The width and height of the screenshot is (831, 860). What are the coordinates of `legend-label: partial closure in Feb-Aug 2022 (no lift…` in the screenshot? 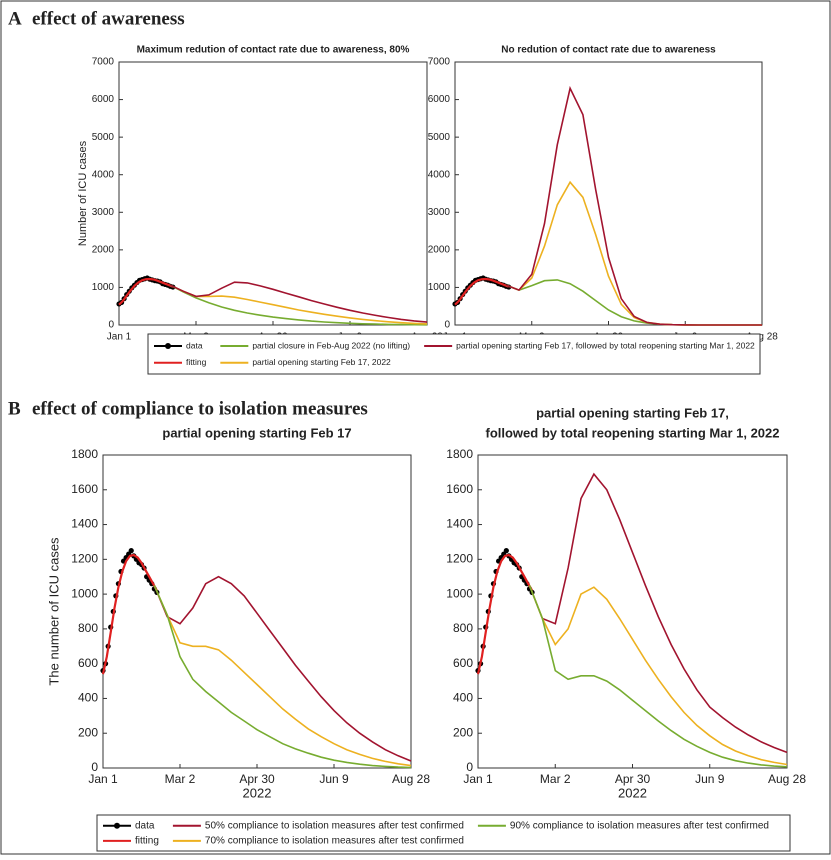 It's located at (331, 345).